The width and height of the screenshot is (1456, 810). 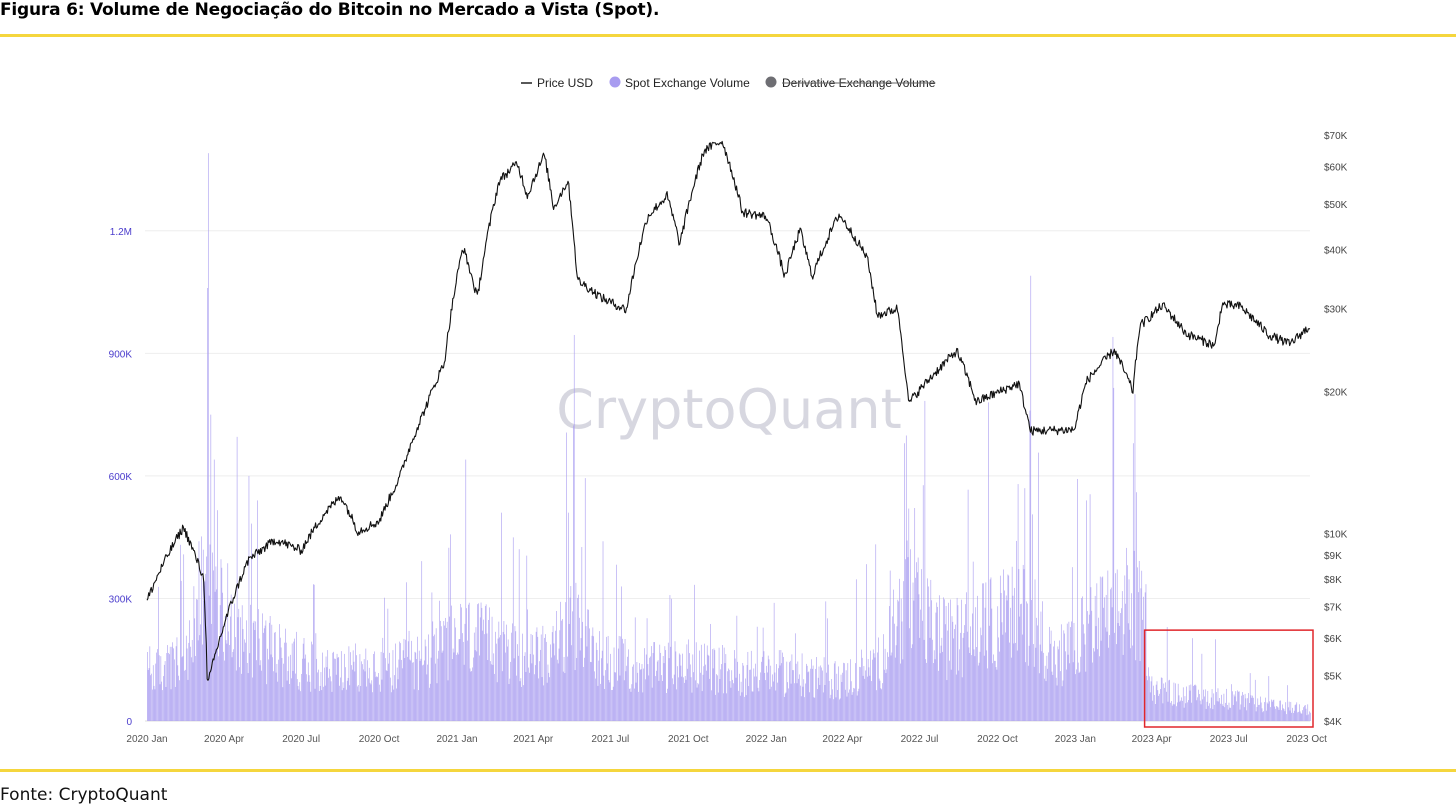 I want to click on legend-item-price: Price USD, so click(x=557, y=83).